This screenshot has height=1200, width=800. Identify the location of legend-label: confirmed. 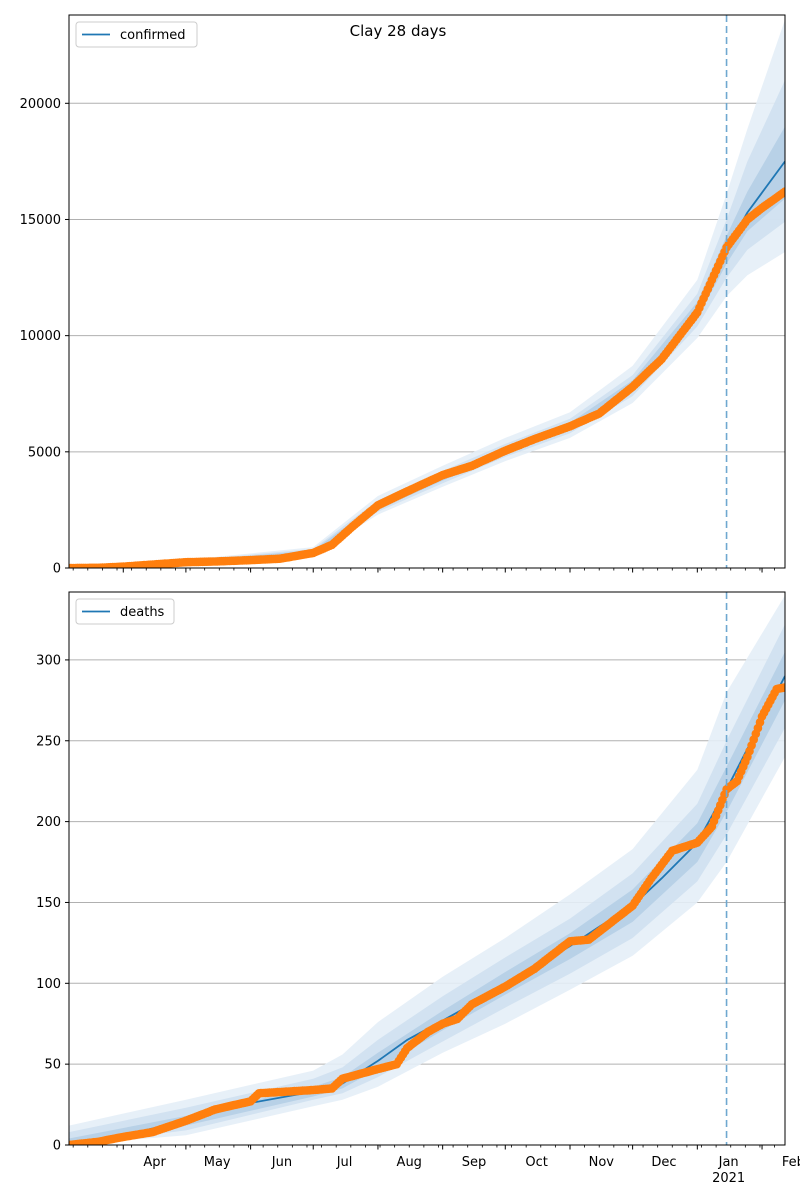
(153, 35).